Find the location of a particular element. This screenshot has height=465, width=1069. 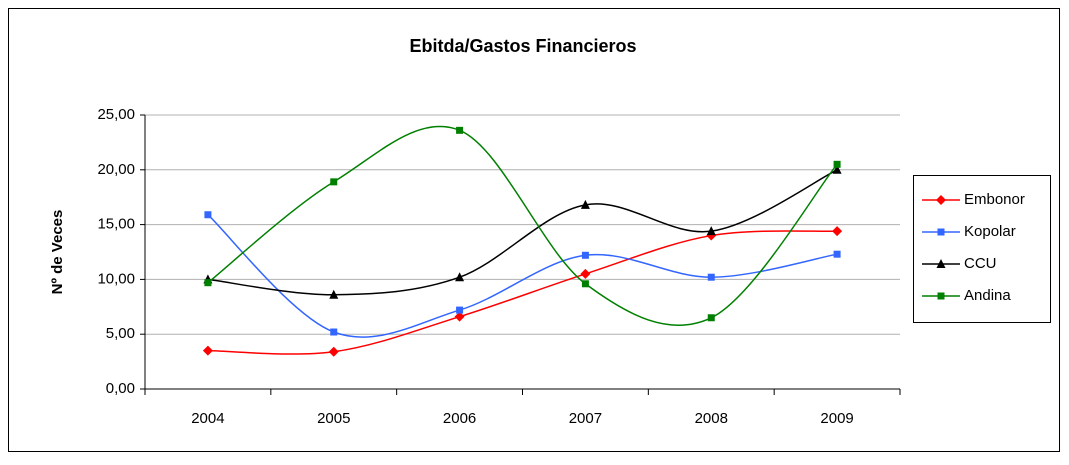

y-tick-label: 20,00 is located at coordinates (116, 169).